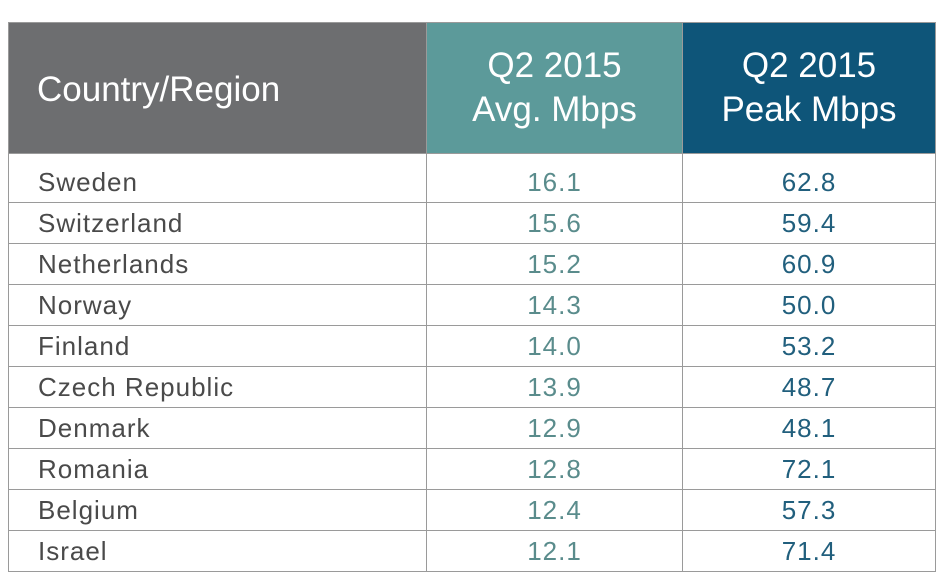  What do you see at coordinates (809, 346) in the screenshot?
I see `peak-mbps-cell: 53.2` at bounding box center [809, 346].